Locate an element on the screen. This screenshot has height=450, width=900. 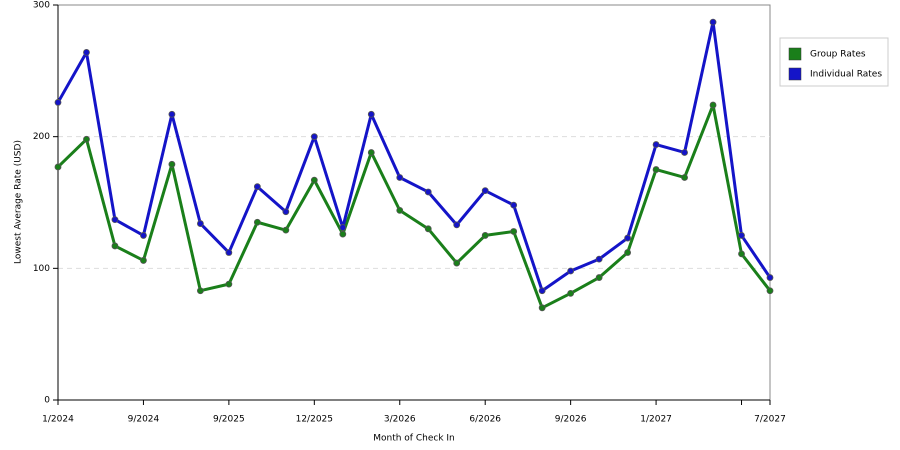
y-tick-label: 300 is located at coordinates (41, 6).